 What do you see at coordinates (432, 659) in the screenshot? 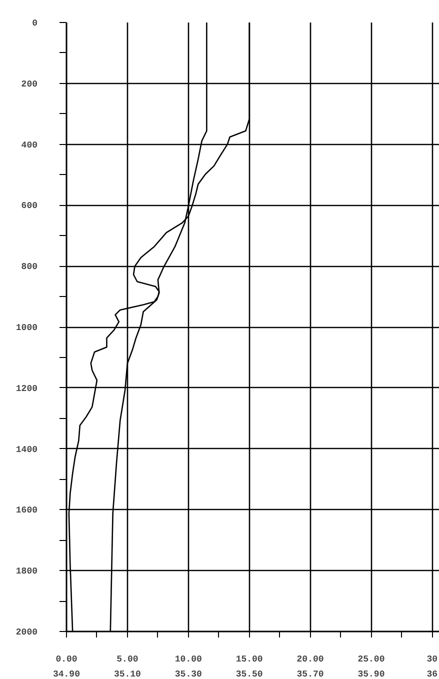
I see `x-tick-label: 30` at bounding box center [432, 659].